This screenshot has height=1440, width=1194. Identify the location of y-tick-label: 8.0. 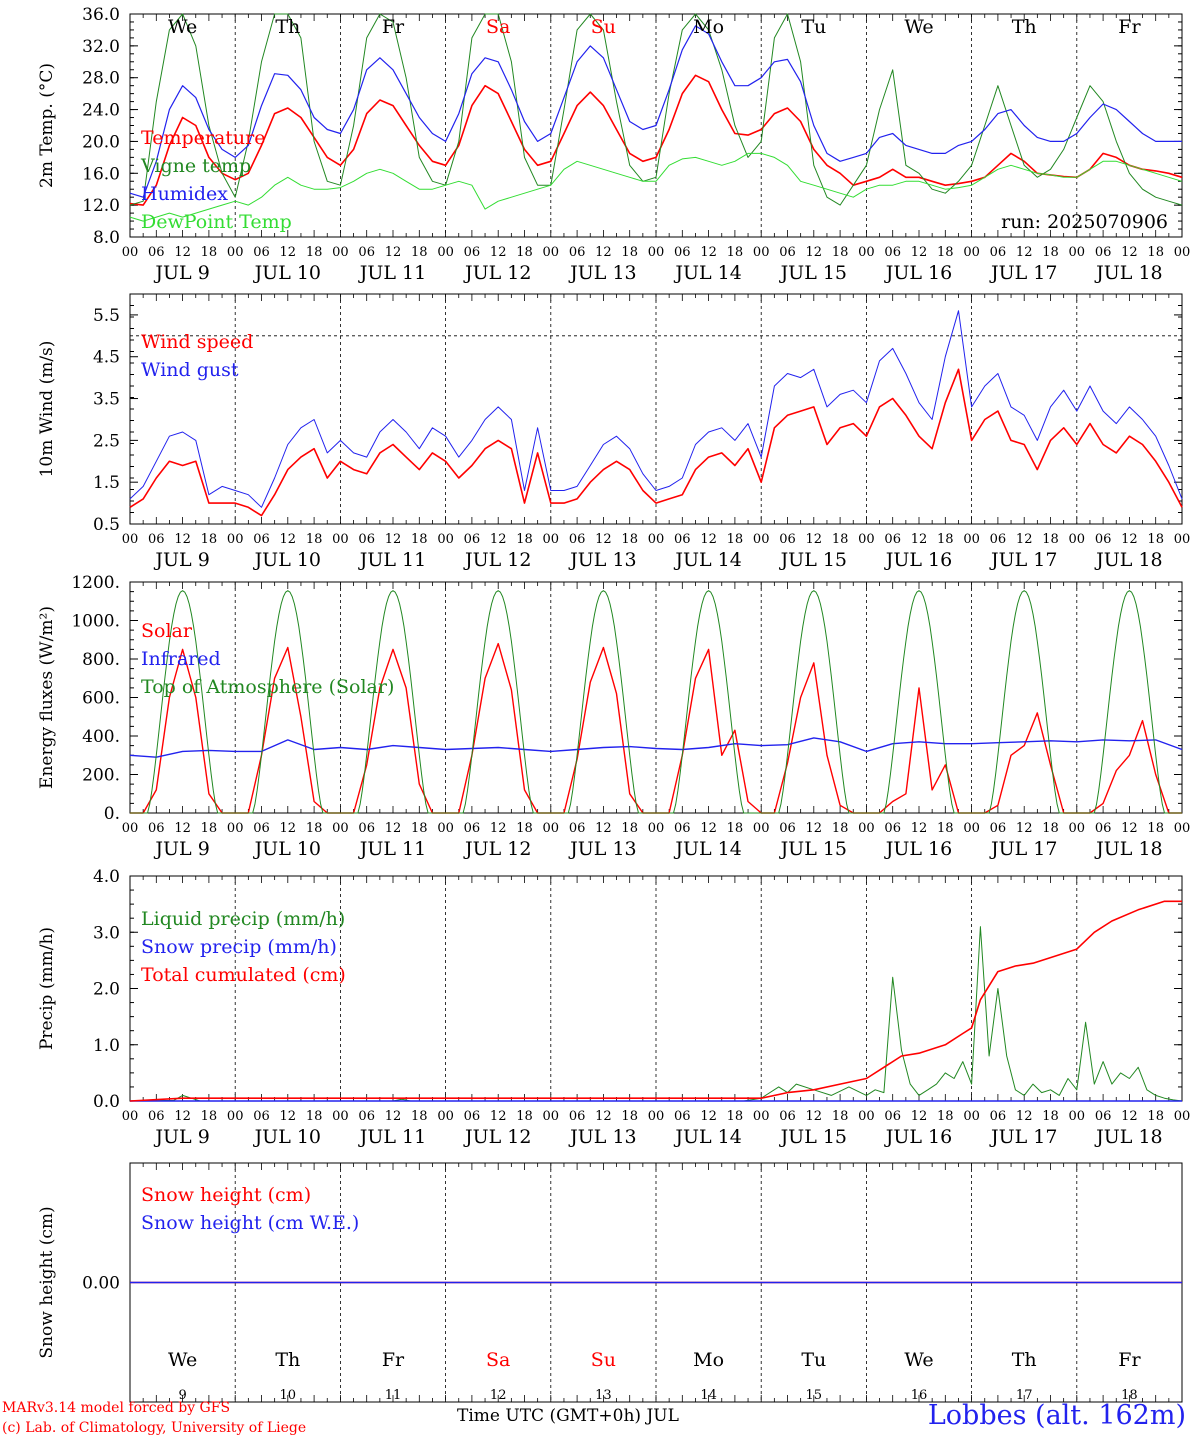
(106, 238).